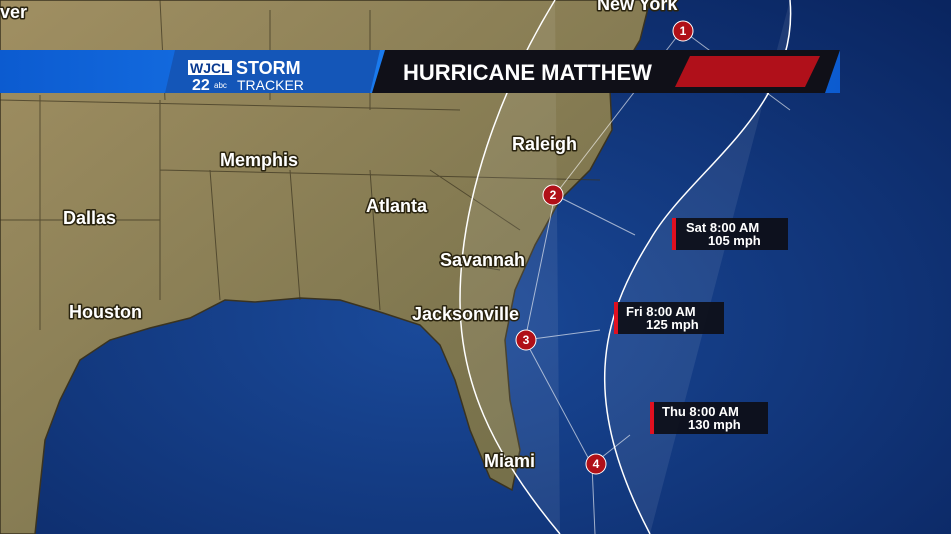  I want to click on storm-number: 1, so click(683, 31).